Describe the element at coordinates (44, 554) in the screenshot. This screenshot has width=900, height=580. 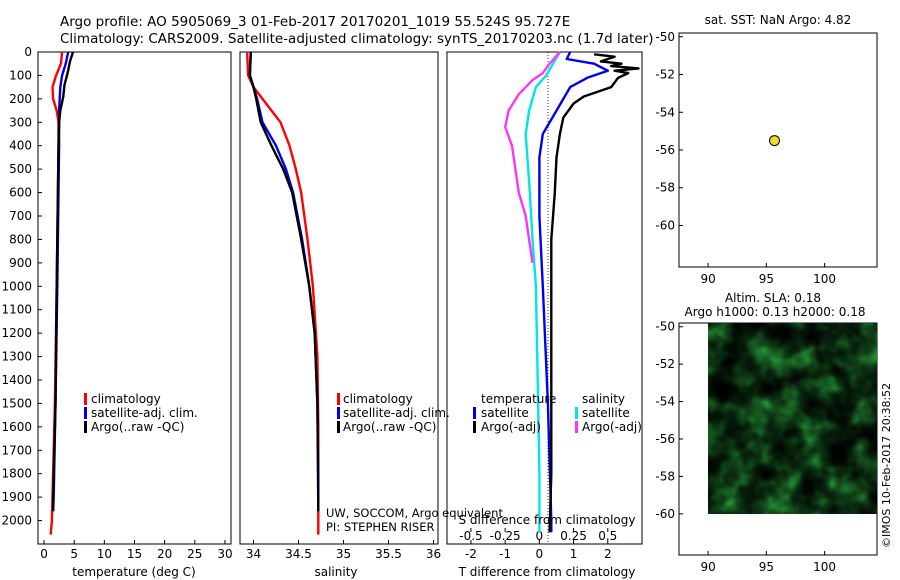
I see `temperature-tick-label: 0` at that location.